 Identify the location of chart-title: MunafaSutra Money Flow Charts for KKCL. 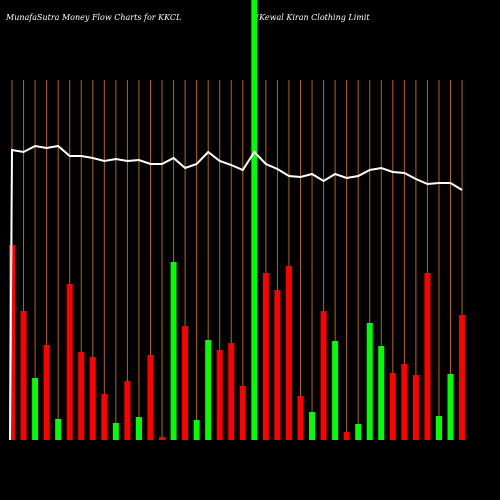
(93, 17).